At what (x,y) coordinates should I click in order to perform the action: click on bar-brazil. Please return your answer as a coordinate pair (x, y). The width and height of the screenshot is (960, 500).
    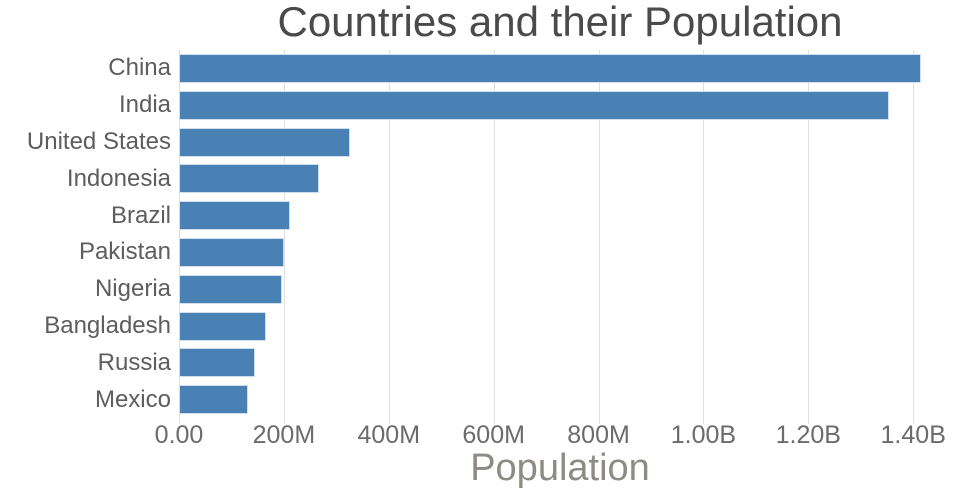
    Looking at the image, I should click on (234, 216).